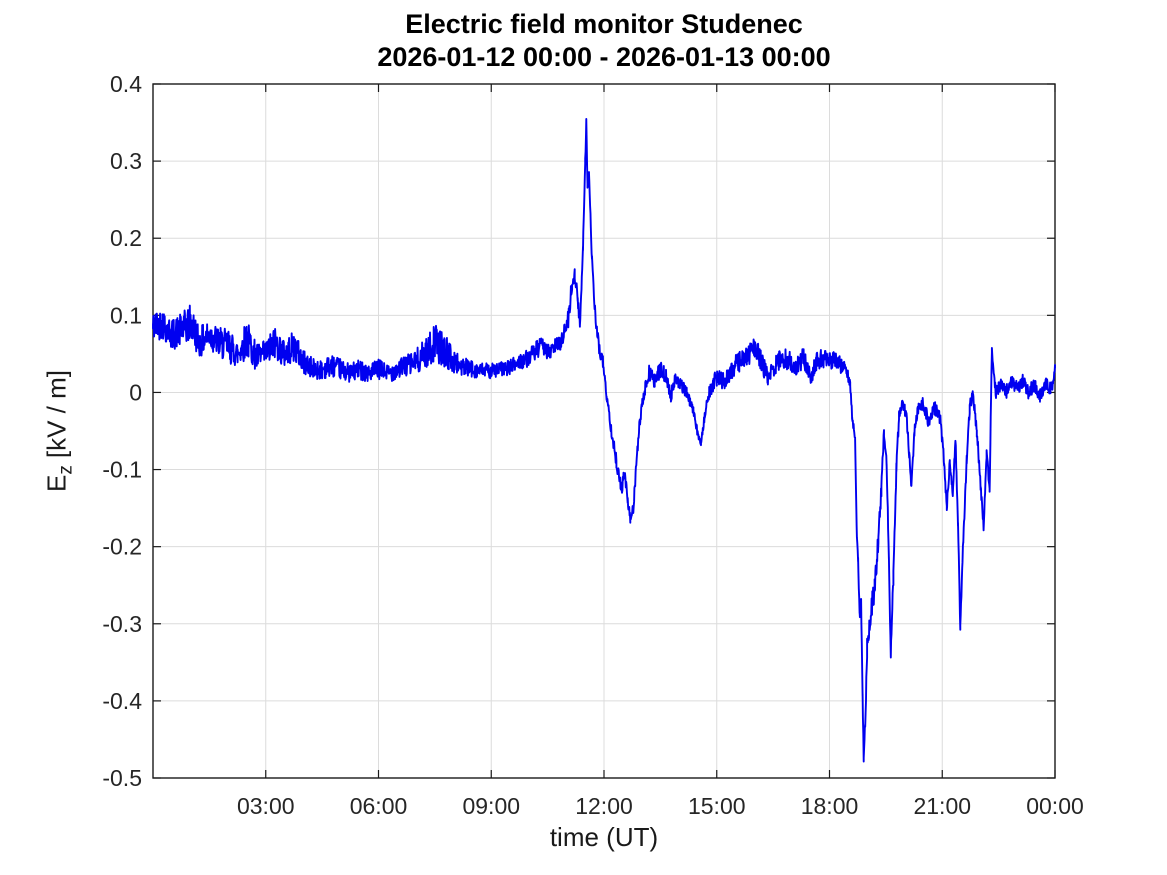 The height and width of the screenshot is (875, 1167). Describe the element at coordinates (122, 470) in the screenshot. I see `y-tick-label: -0.1` at that location.